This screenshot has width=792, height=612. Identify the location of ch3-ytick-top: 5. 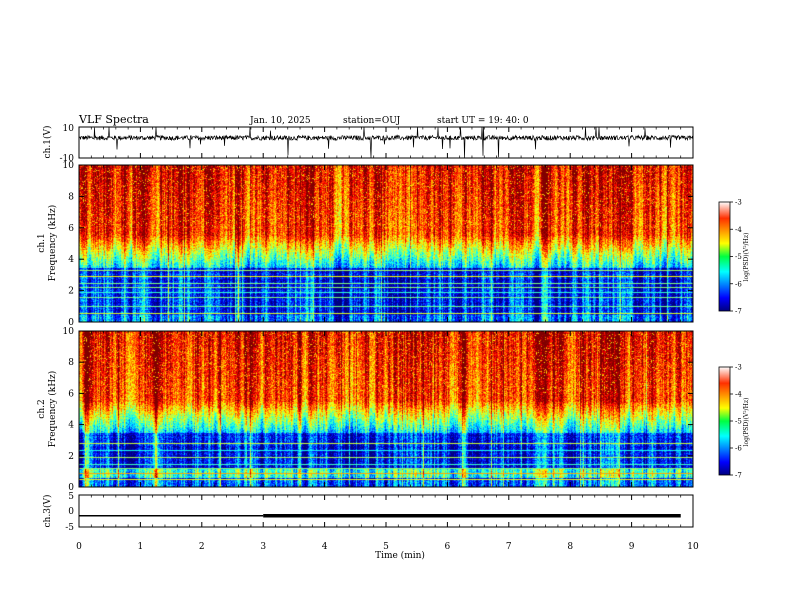
(71, 497).